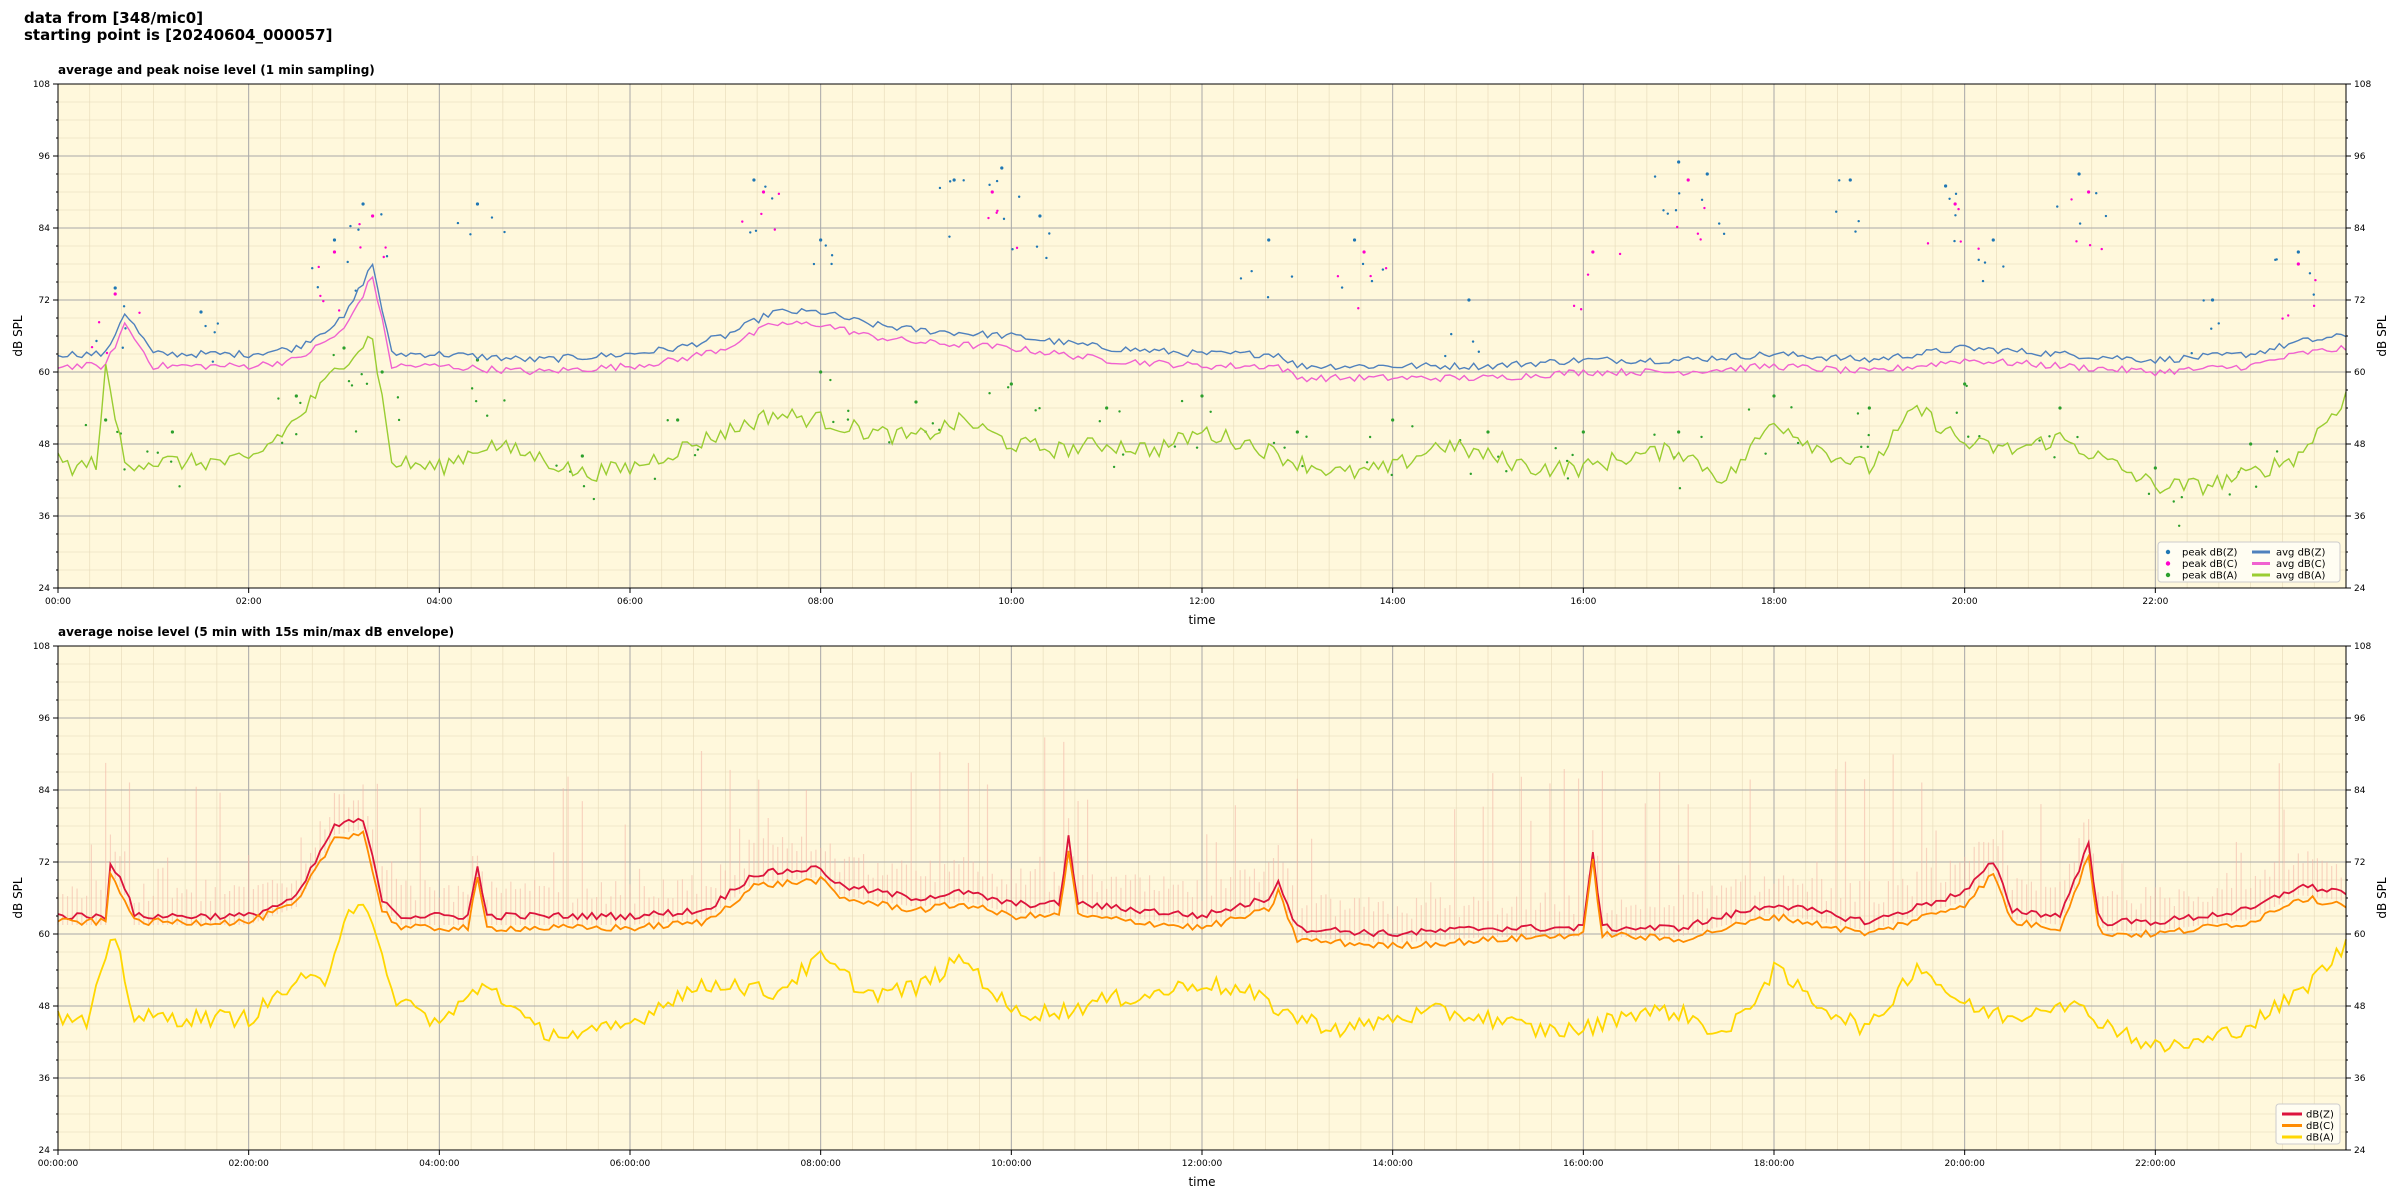  Describe the element at coordinates (2360, 589) in the screenshot. I see `y-tick-label-right: 24` at that location.